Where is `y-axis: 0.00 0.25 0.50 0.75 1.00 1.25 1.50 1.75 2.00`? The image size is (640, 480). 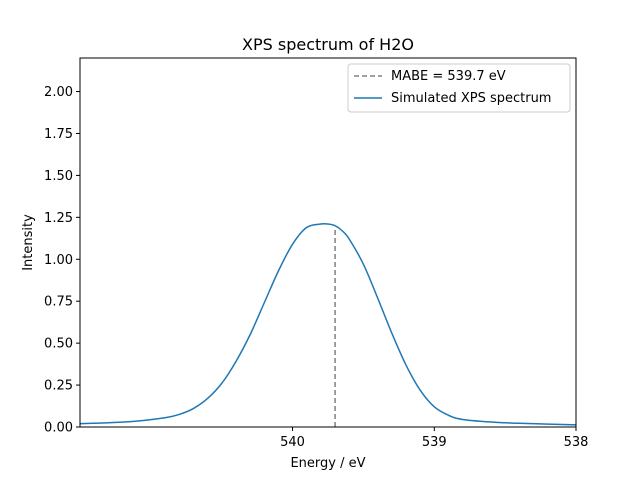 y-axis: 0.00 0.25 0.50 0.75 1.00 1.25 1.50 1.75 2.00 is located at coordinates (62, 260).